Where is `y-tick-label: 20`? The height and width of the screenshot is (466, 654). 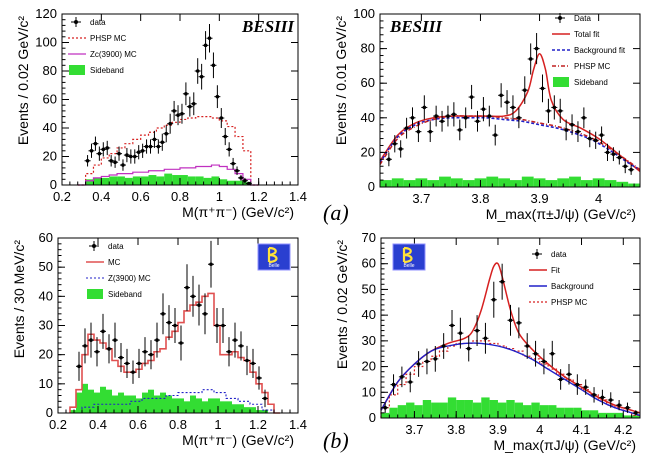 y-tick-label: 20 is located at coordinates (50, 156).